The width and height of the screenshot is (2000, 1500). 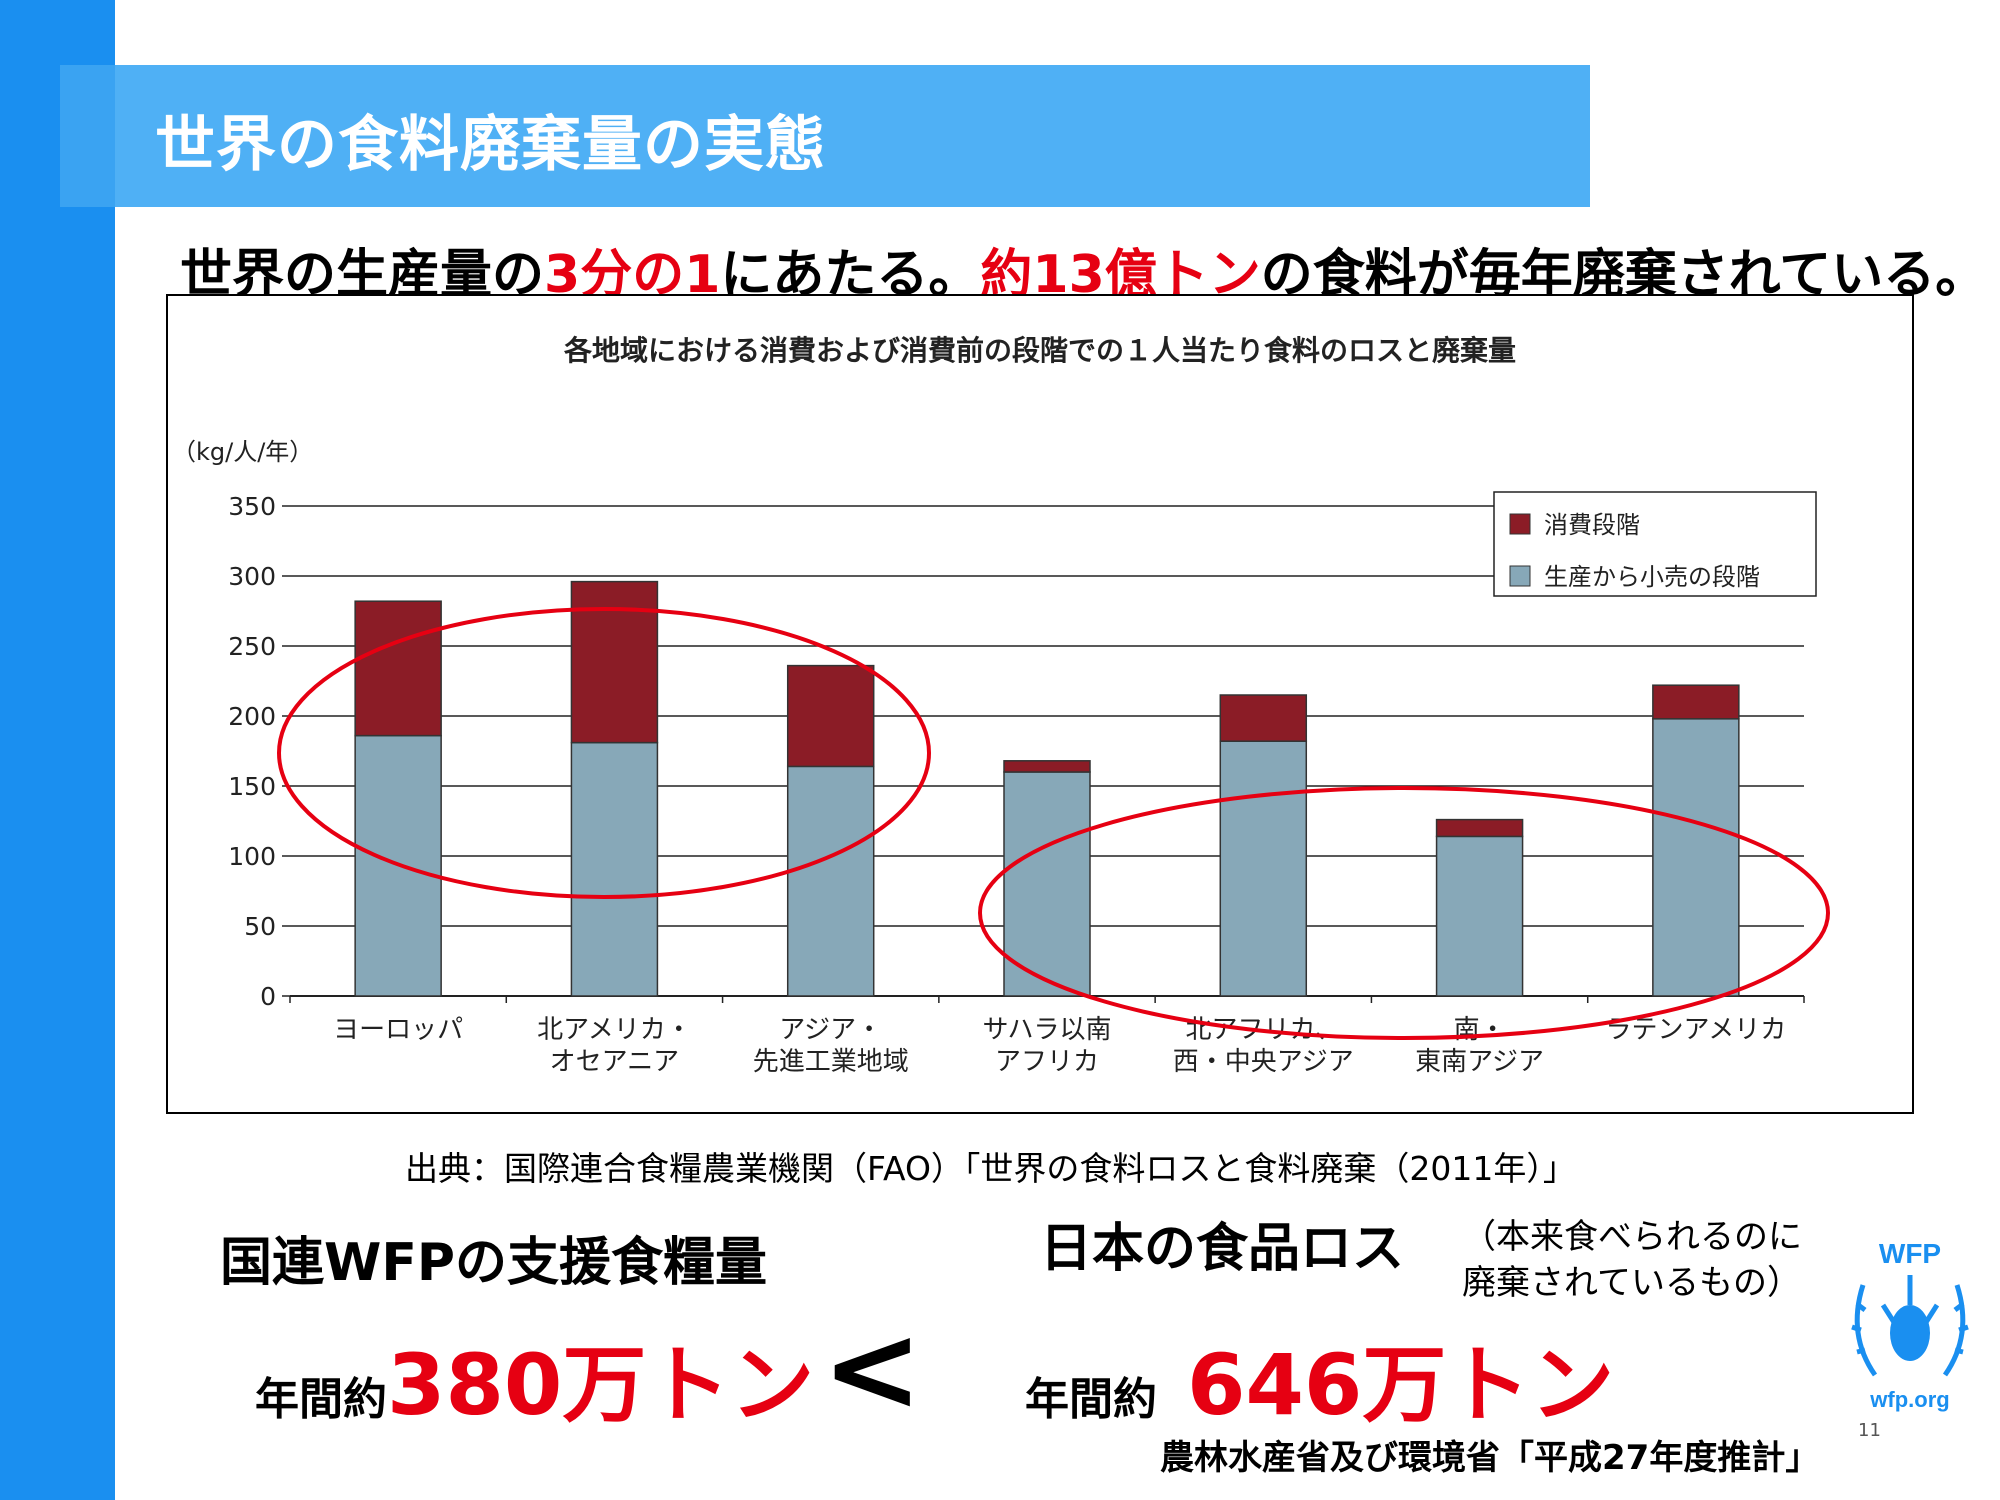 What do you see at coordinates (1047, 1030) in the screenshot?
I see `x-tick-label: サハラ以南` at bounding box center [1047, 1030].